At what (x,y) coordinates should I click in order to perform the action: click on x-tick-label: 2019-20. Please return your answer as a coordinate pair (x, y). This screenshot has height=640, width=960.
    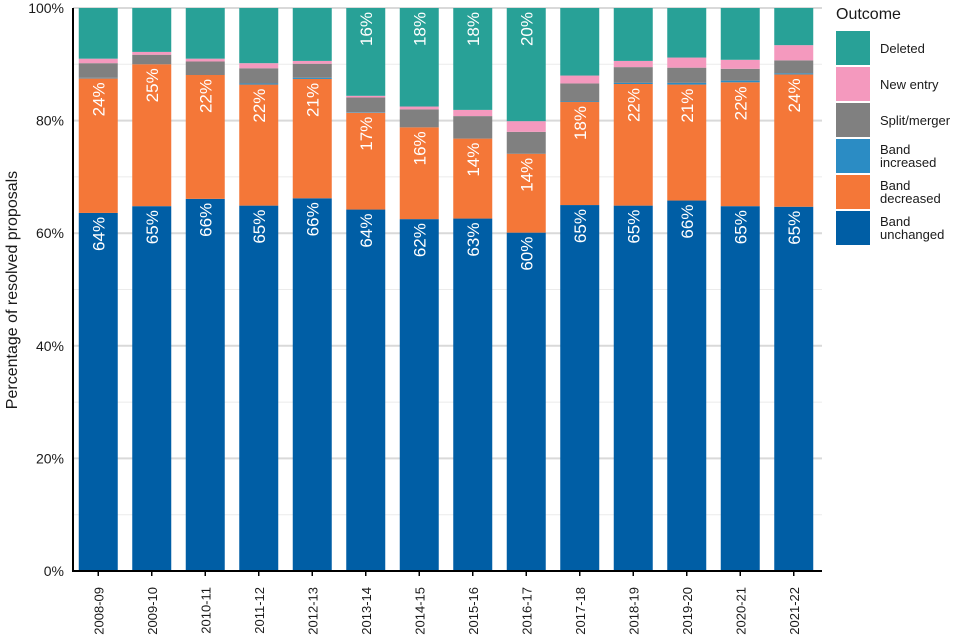
    Looking at the image, I should click on (687, 611).